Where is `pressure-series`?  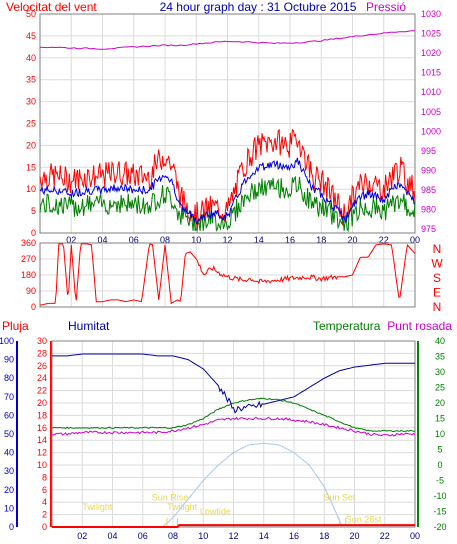
pressure-series is located at coordinates (227, 40).